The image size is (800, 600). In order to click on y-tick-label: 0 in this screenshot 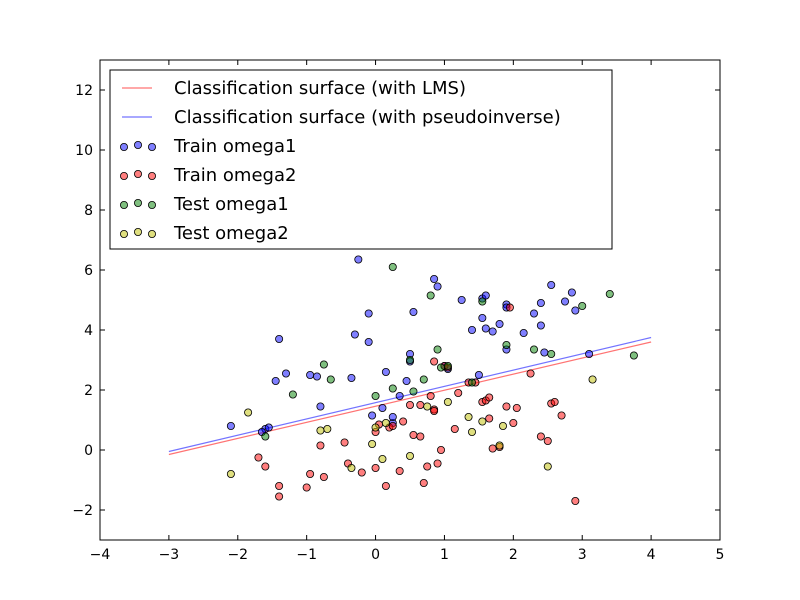, I will do `click(88, 451)`.